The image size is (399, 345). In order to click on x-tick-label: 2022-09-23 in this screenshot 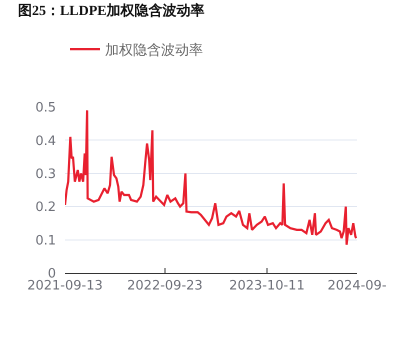, I will do `click(165, 286)`.